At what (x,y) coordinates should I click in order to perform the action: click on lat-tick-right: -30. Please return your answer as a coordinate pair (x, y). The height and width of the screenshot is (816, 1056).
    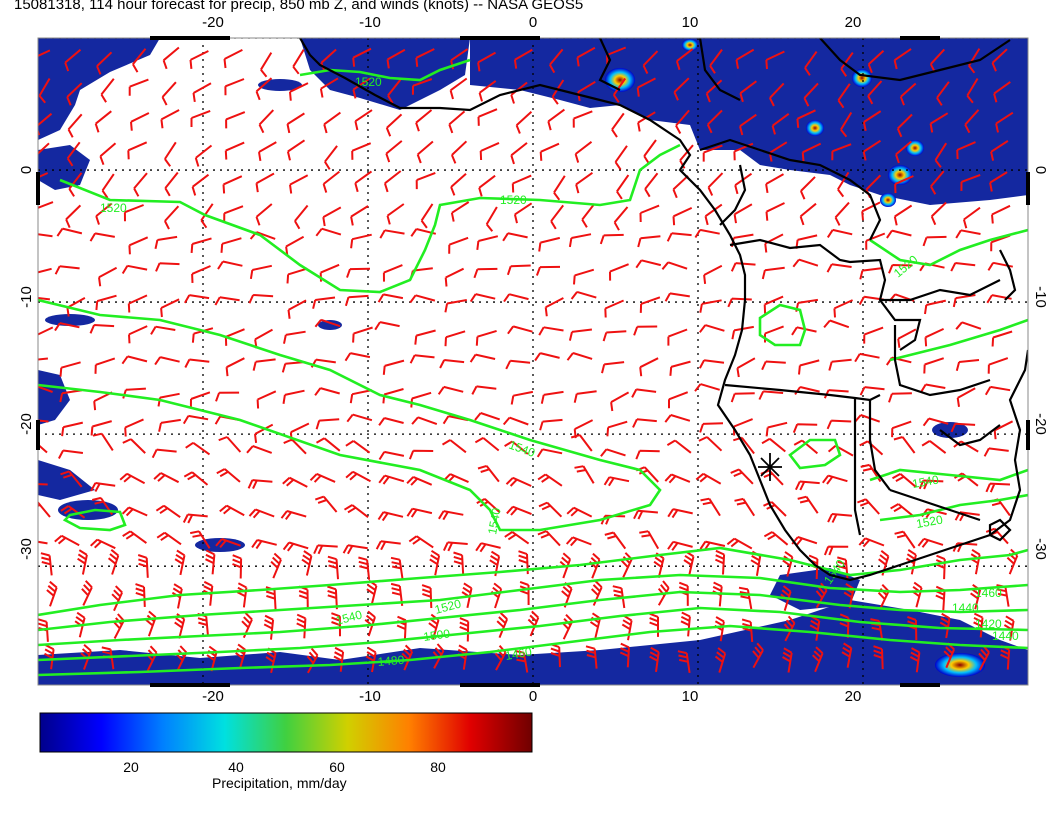
    Looking at the image, I should click on (1040, 549).